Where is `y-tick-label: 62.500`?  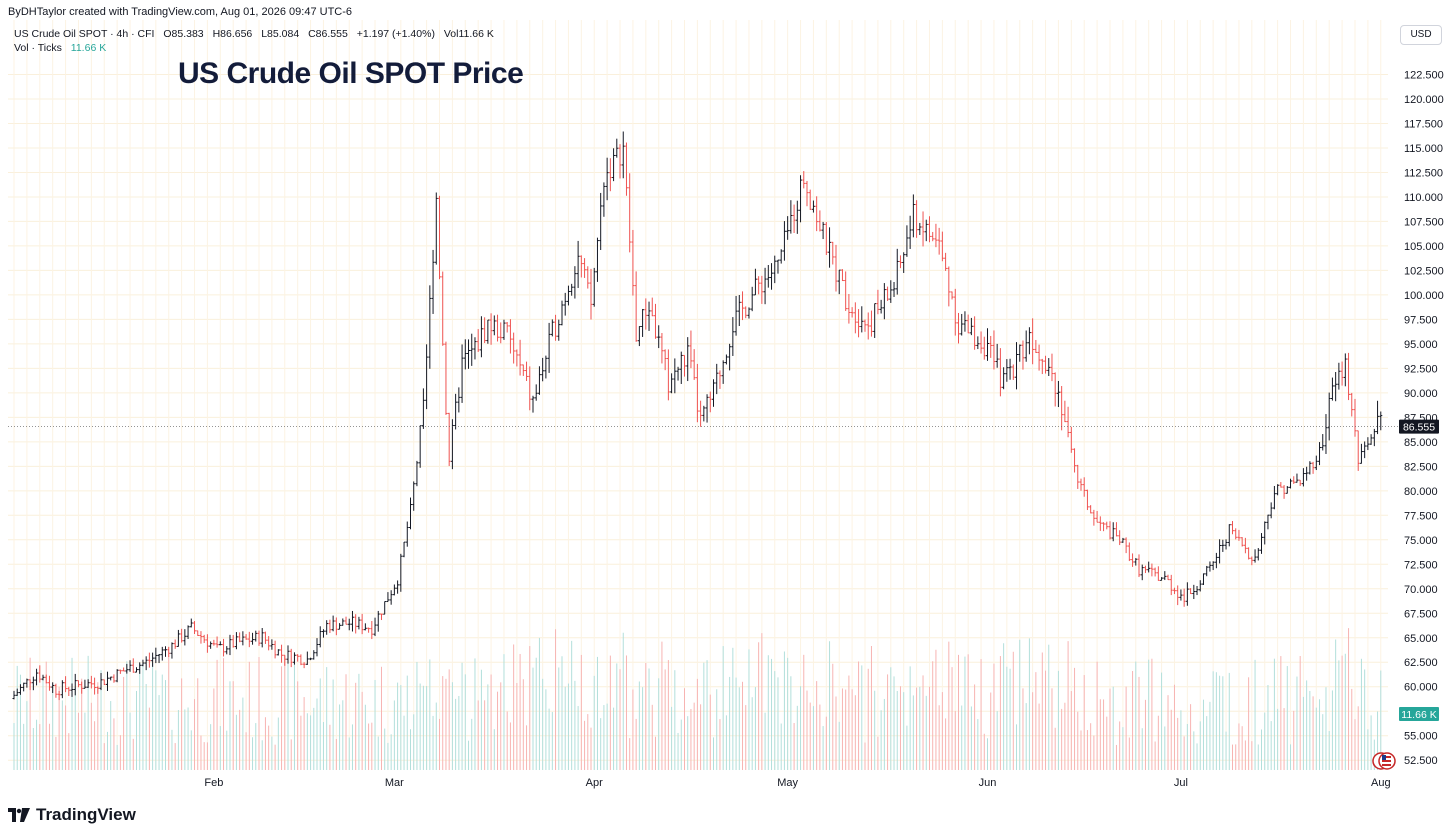 y-tick-label: 62.500 is located at coordinates (1421, 663).